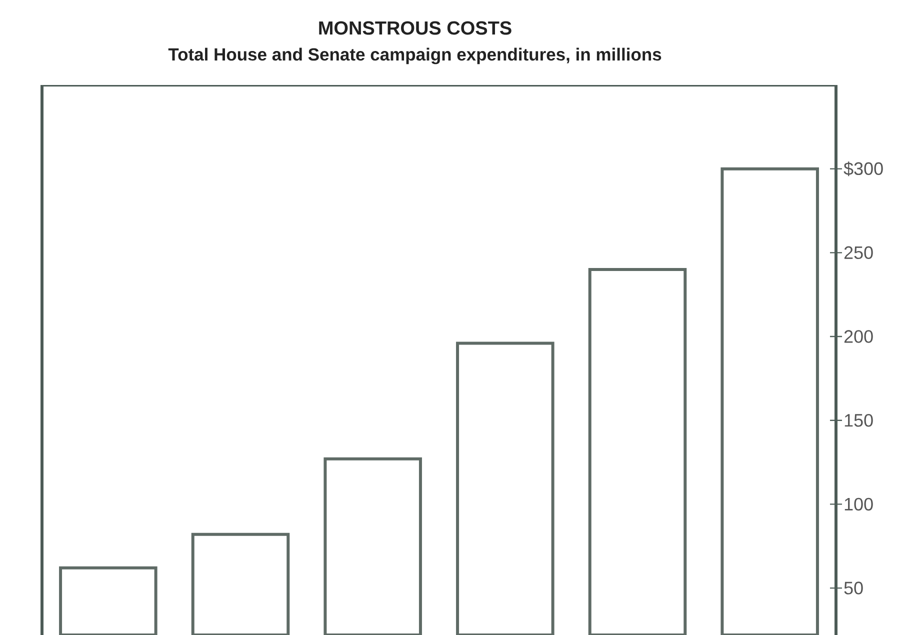 Image resolution: width=897 pixels, height=635 pixels. I want to click on y-tick-label: 100, so click(858, 504).